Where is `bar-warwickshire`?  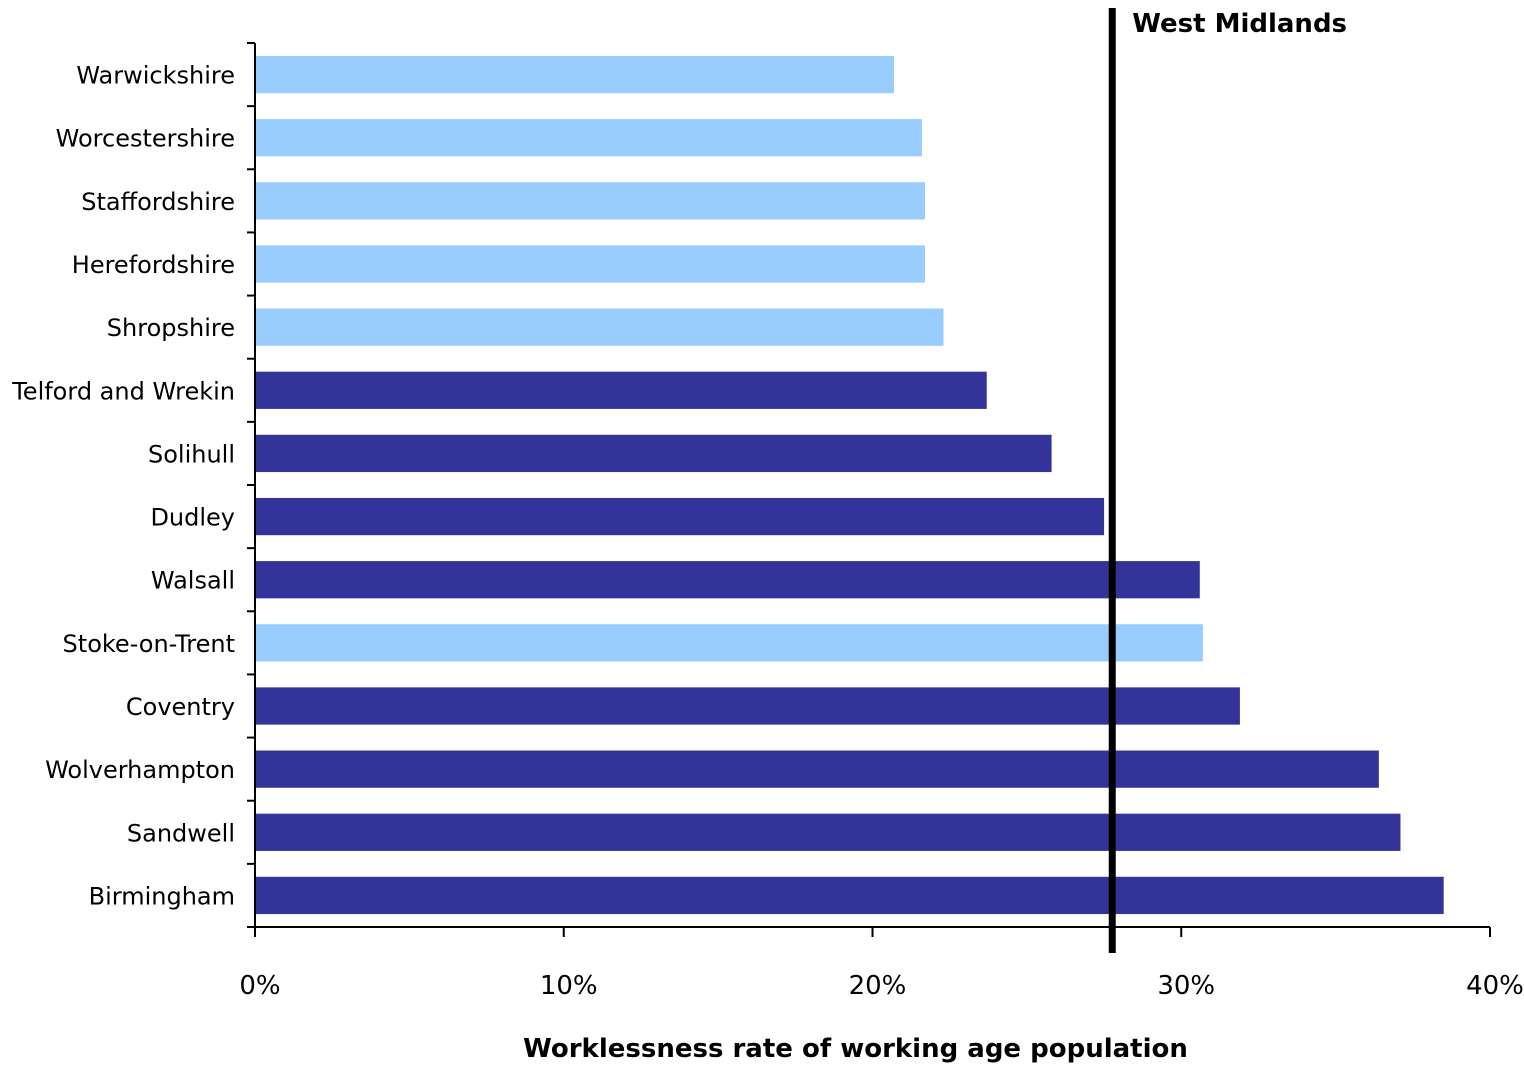
bar-warwickshire is located at coordinates (575, 74).